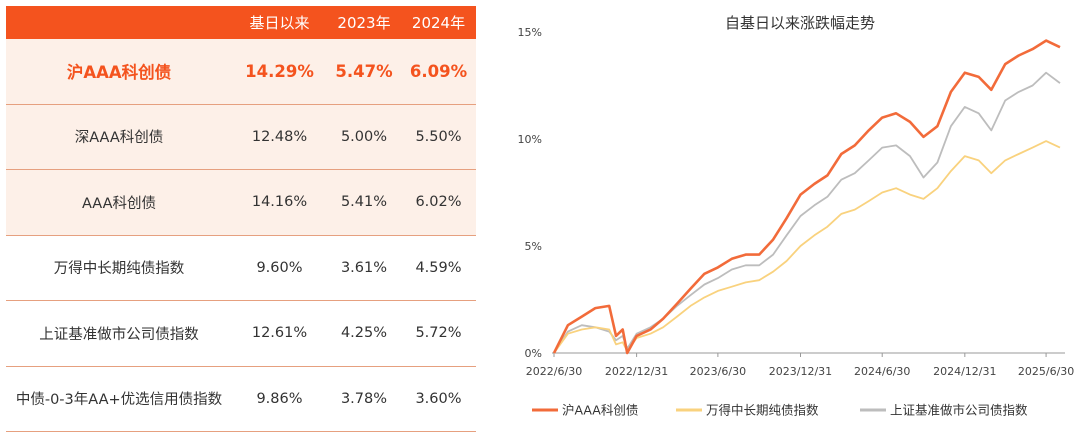  I want to click on table-row: 沪AAA科创债 14.29% 5.47% 6.09%, so click(241, 72).